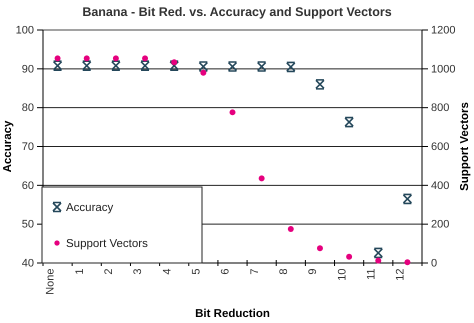  I want to click on y2-tick-label: 400, so click(440, 186).